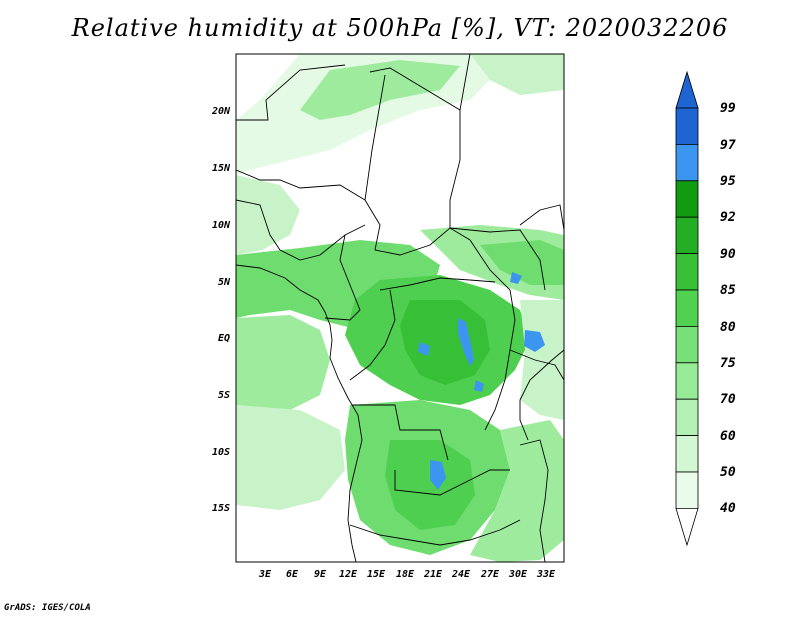  What do you see at coordinates (728, 308) in the screenshot?
I see `colorbar-labels: 99 97 95 92 90 85 80 75 70 60 50 40` at bounding box center [728, 308].